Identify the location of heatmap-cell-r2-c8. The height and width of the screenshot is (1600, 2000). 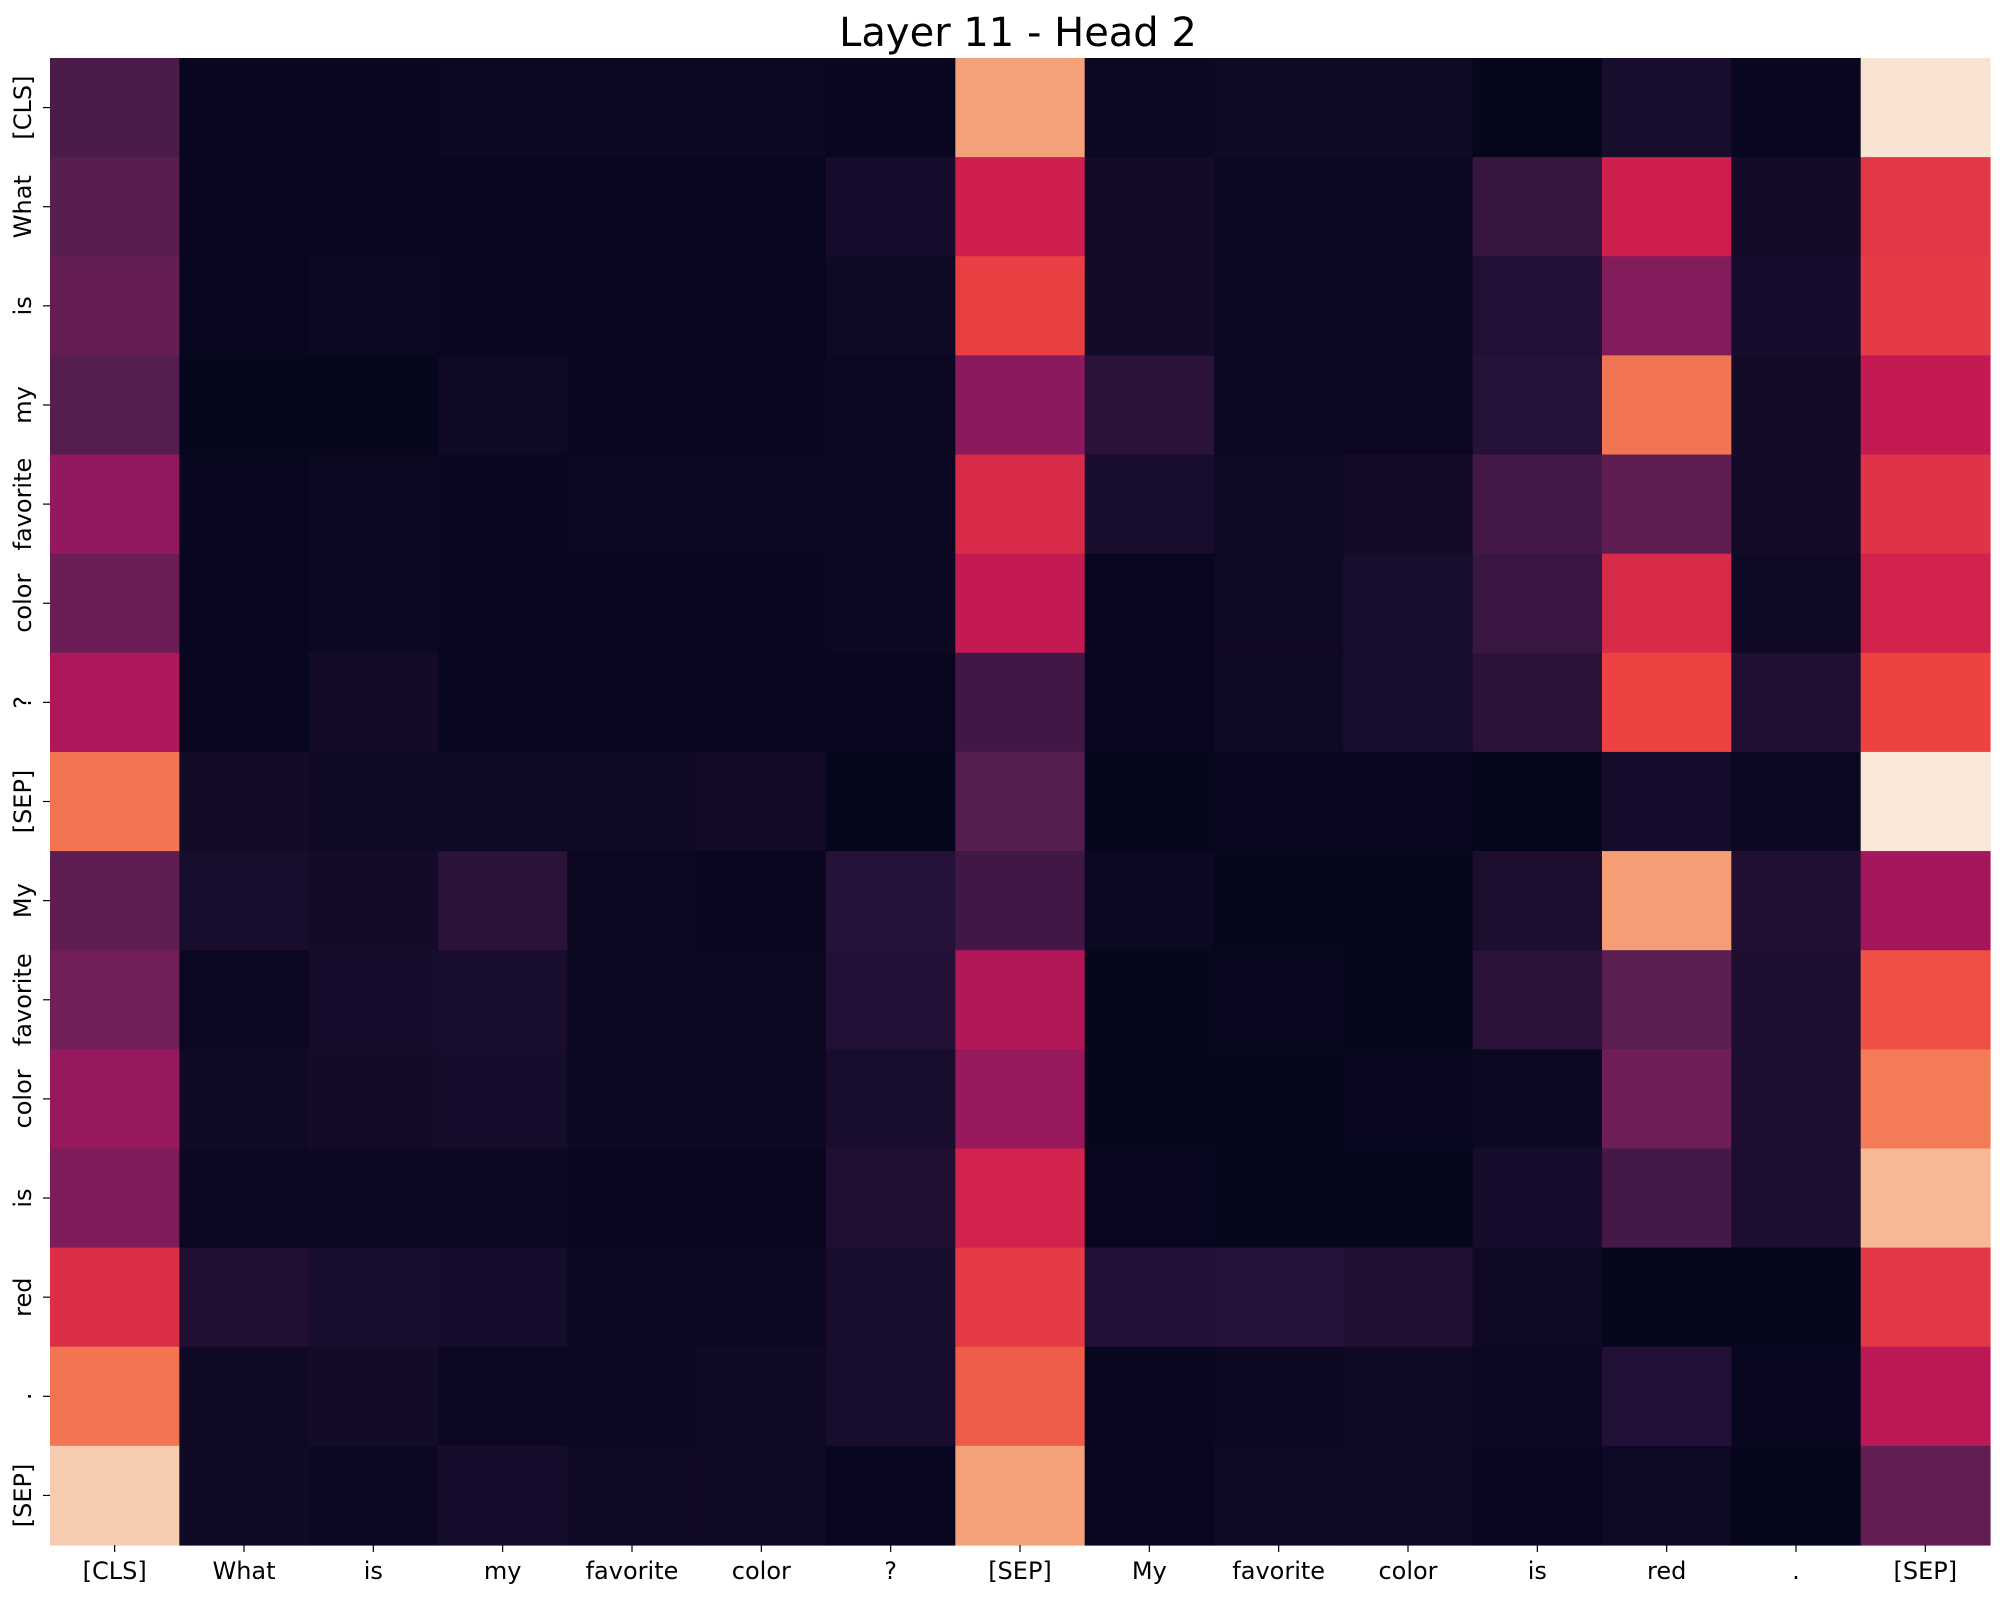
(1149, 306).